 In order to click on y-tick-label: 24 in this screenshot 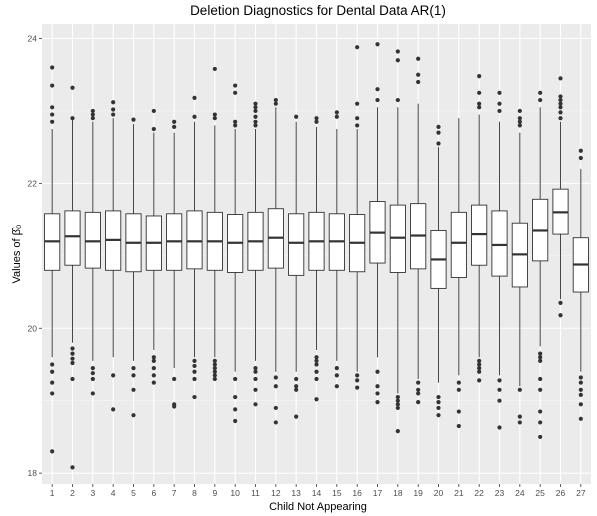, I will do `click(33, 38)`.